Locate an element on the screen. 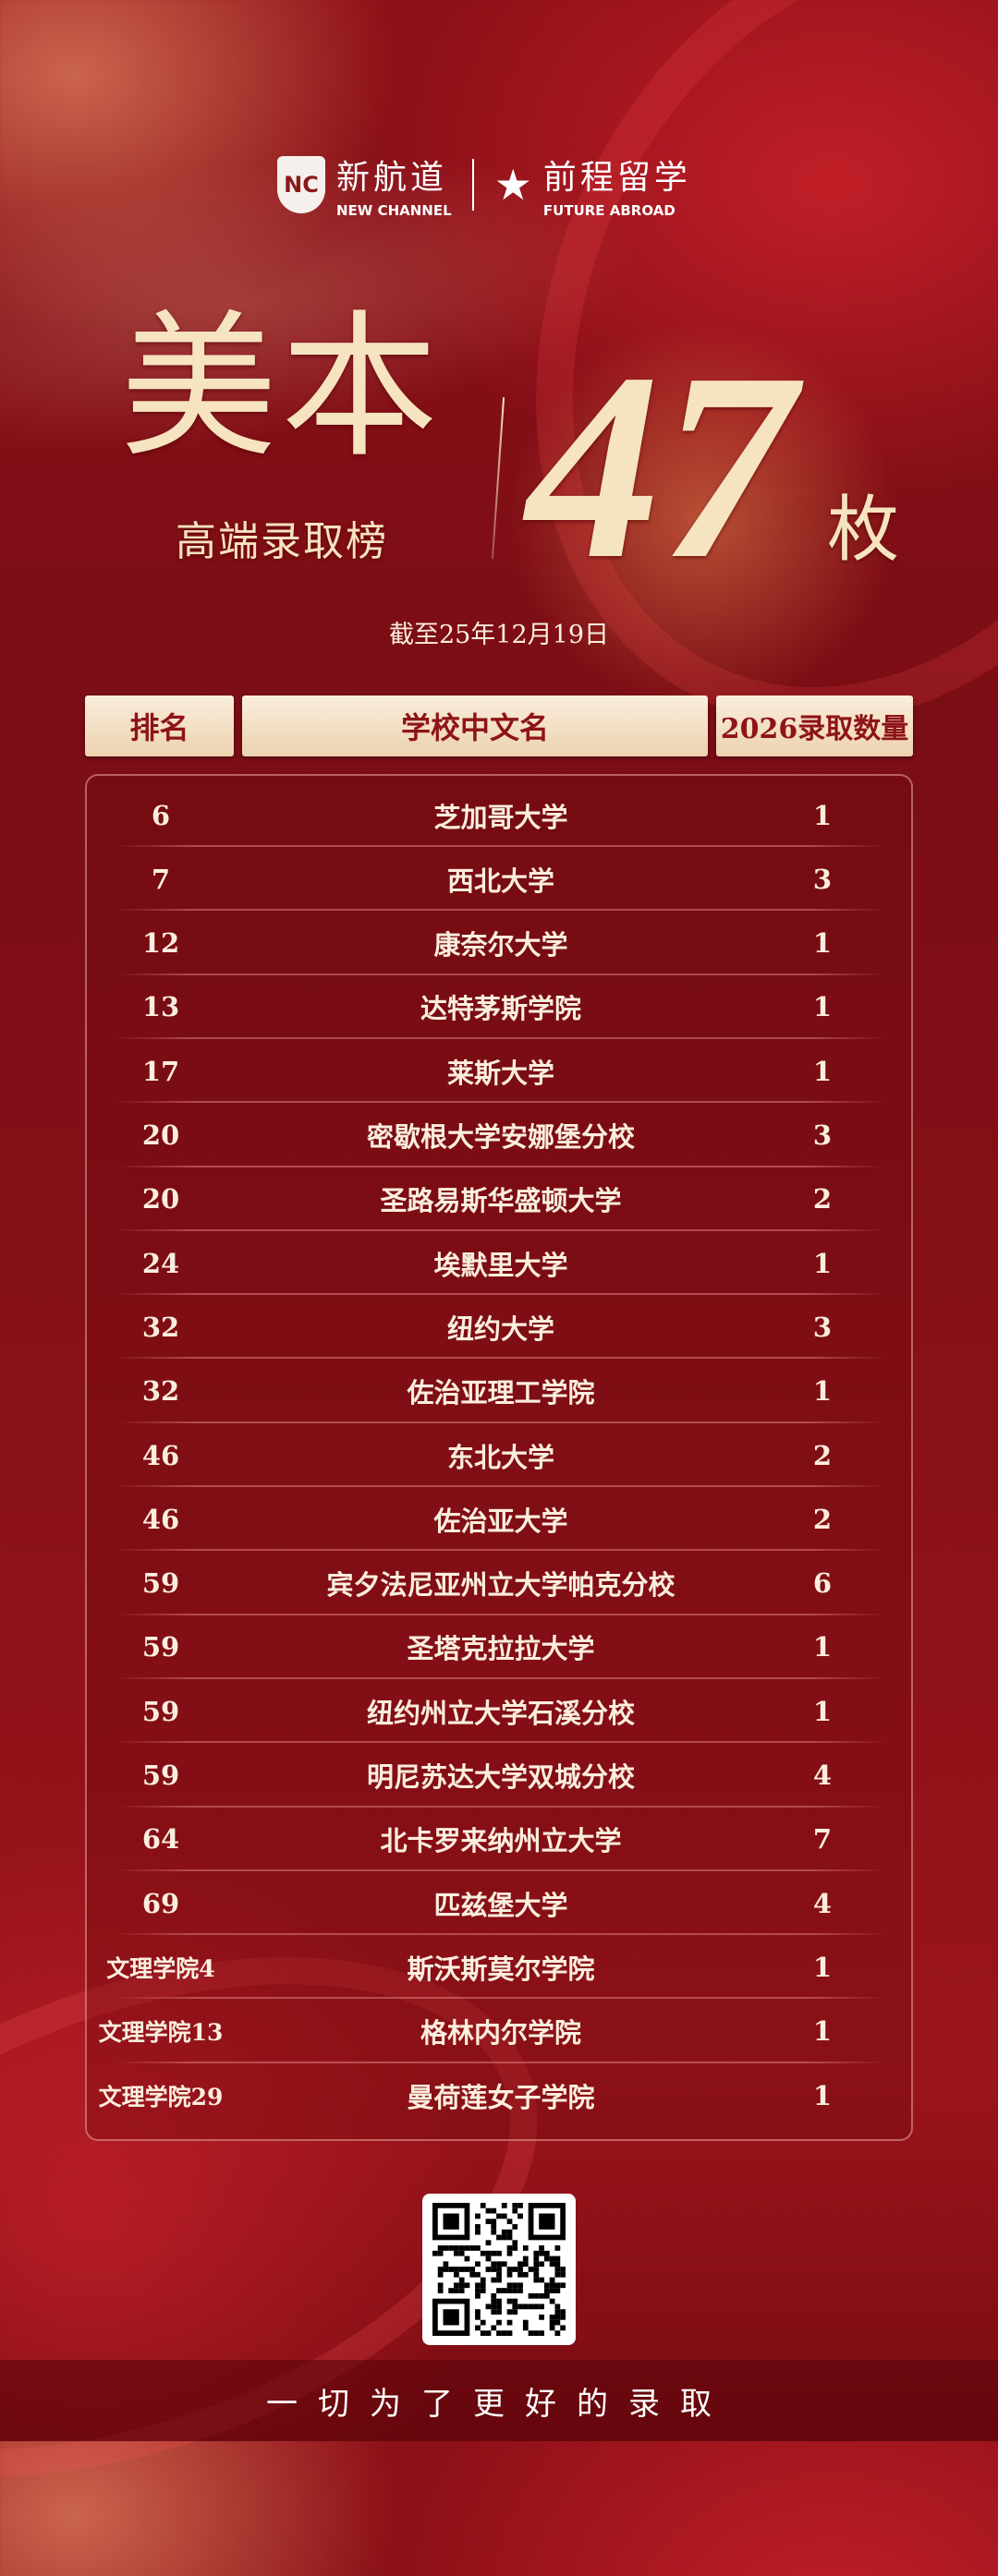 This screenshot has width=998, height=2576. rank-cell: 17 is located at coordinates (160, 1071).